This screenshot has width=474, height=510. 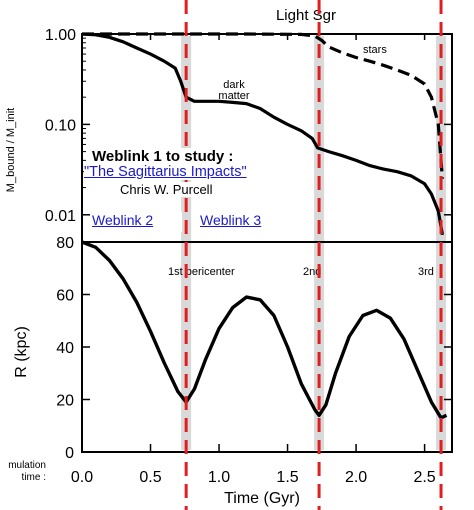 I want to click on weblink-1-link: "The Sagittarius Impacts", so click(x=165, y=172).